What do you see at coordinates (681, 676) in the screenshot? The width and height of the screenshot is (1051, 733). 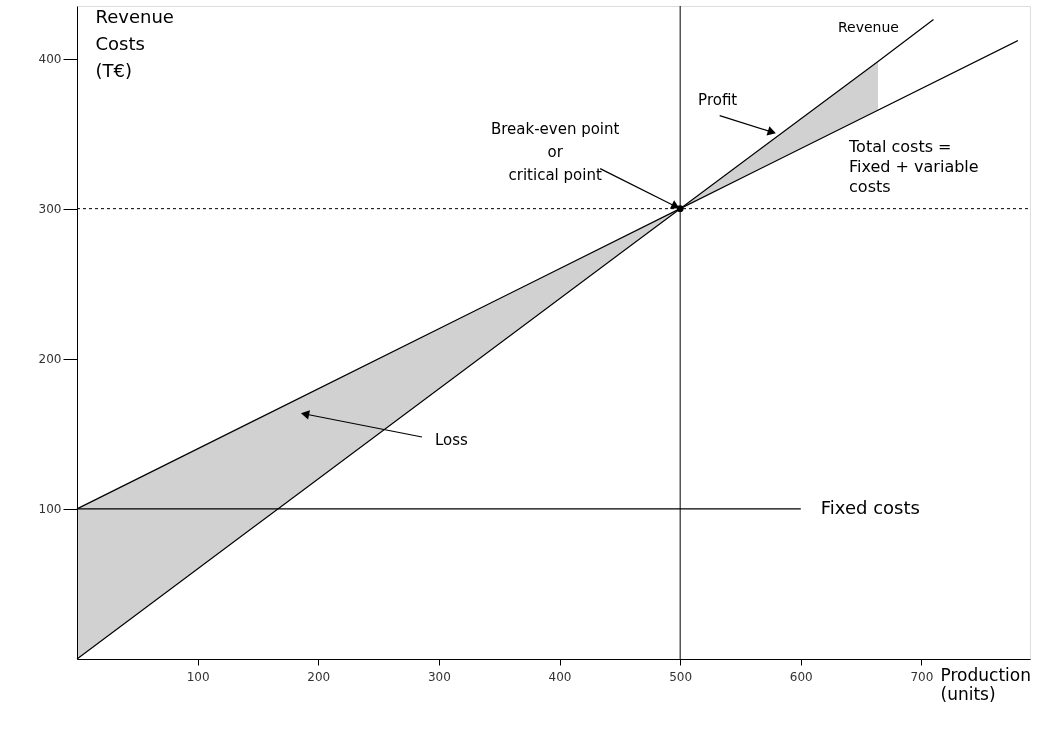 I see `x-tick-label: 500` at bounding box center [681, 676].